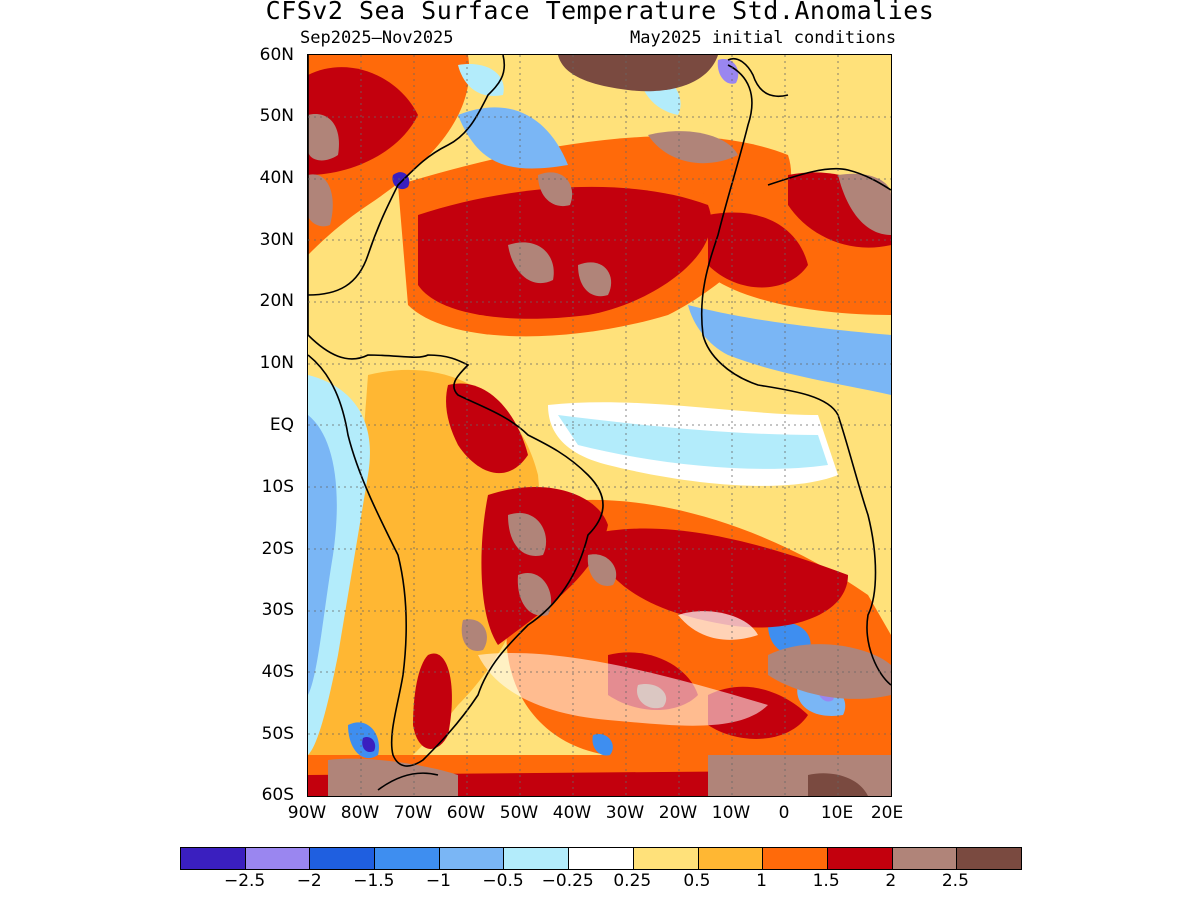 The width and height of the screenshot is (1200, 900). I want to click on lon-label: 10E, so click(837, 813).